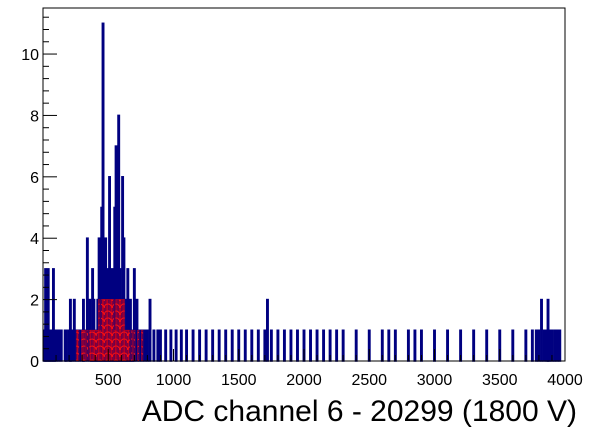 The width and height of the screenshot is (597, 432). What do you see at coordinates (30, 55) in the screenshot?
I see `y-tick-label: 10` at bounding box center [30, 55].